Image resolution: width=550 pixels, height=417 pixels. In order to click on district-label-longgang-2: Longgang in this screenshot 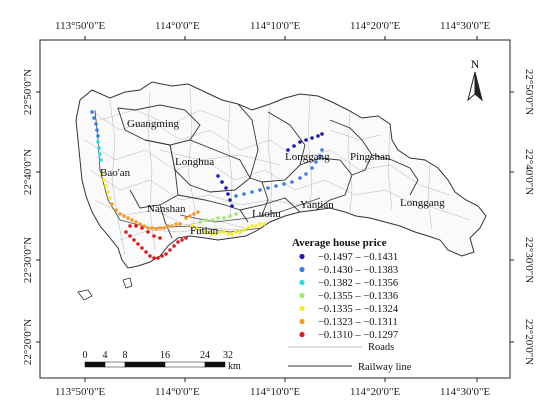, I will do `click(422, 203)`.